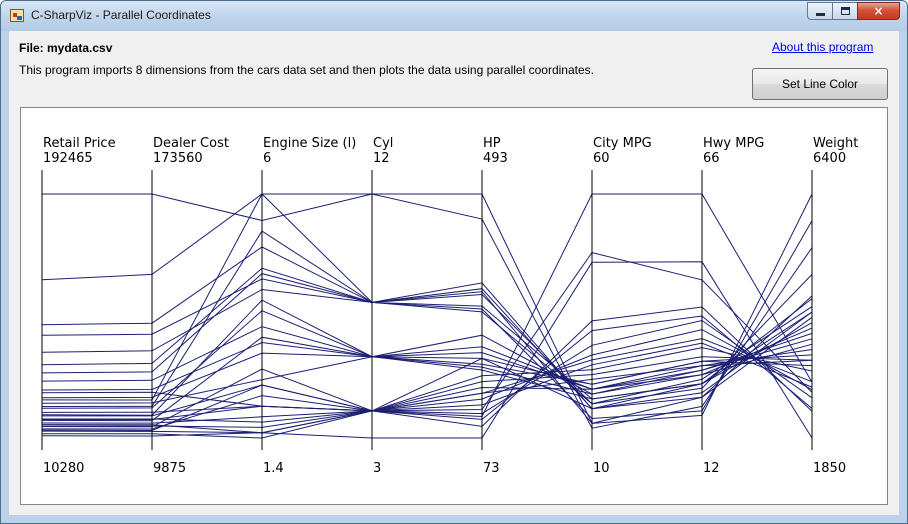 Image resolution: width=908 pixels, height=524 pixels. I want to click on axis-name-3: Cyl, so click(383, 143).